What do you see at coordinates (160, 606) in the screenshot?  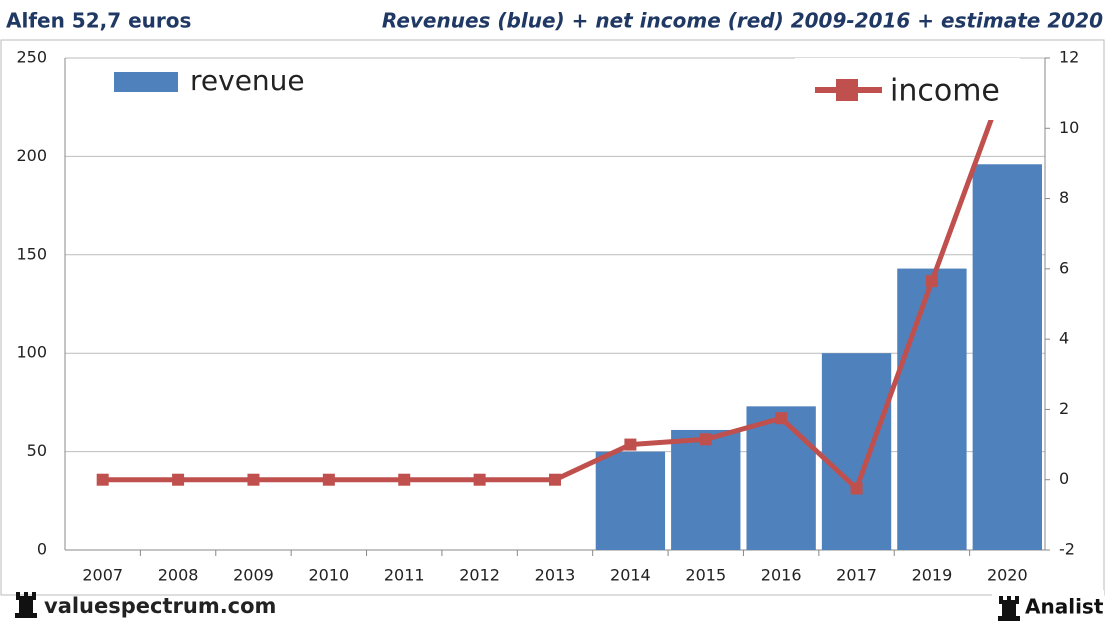 I see `source-label: valuespectrum.com` at bounding box center [160, 606].